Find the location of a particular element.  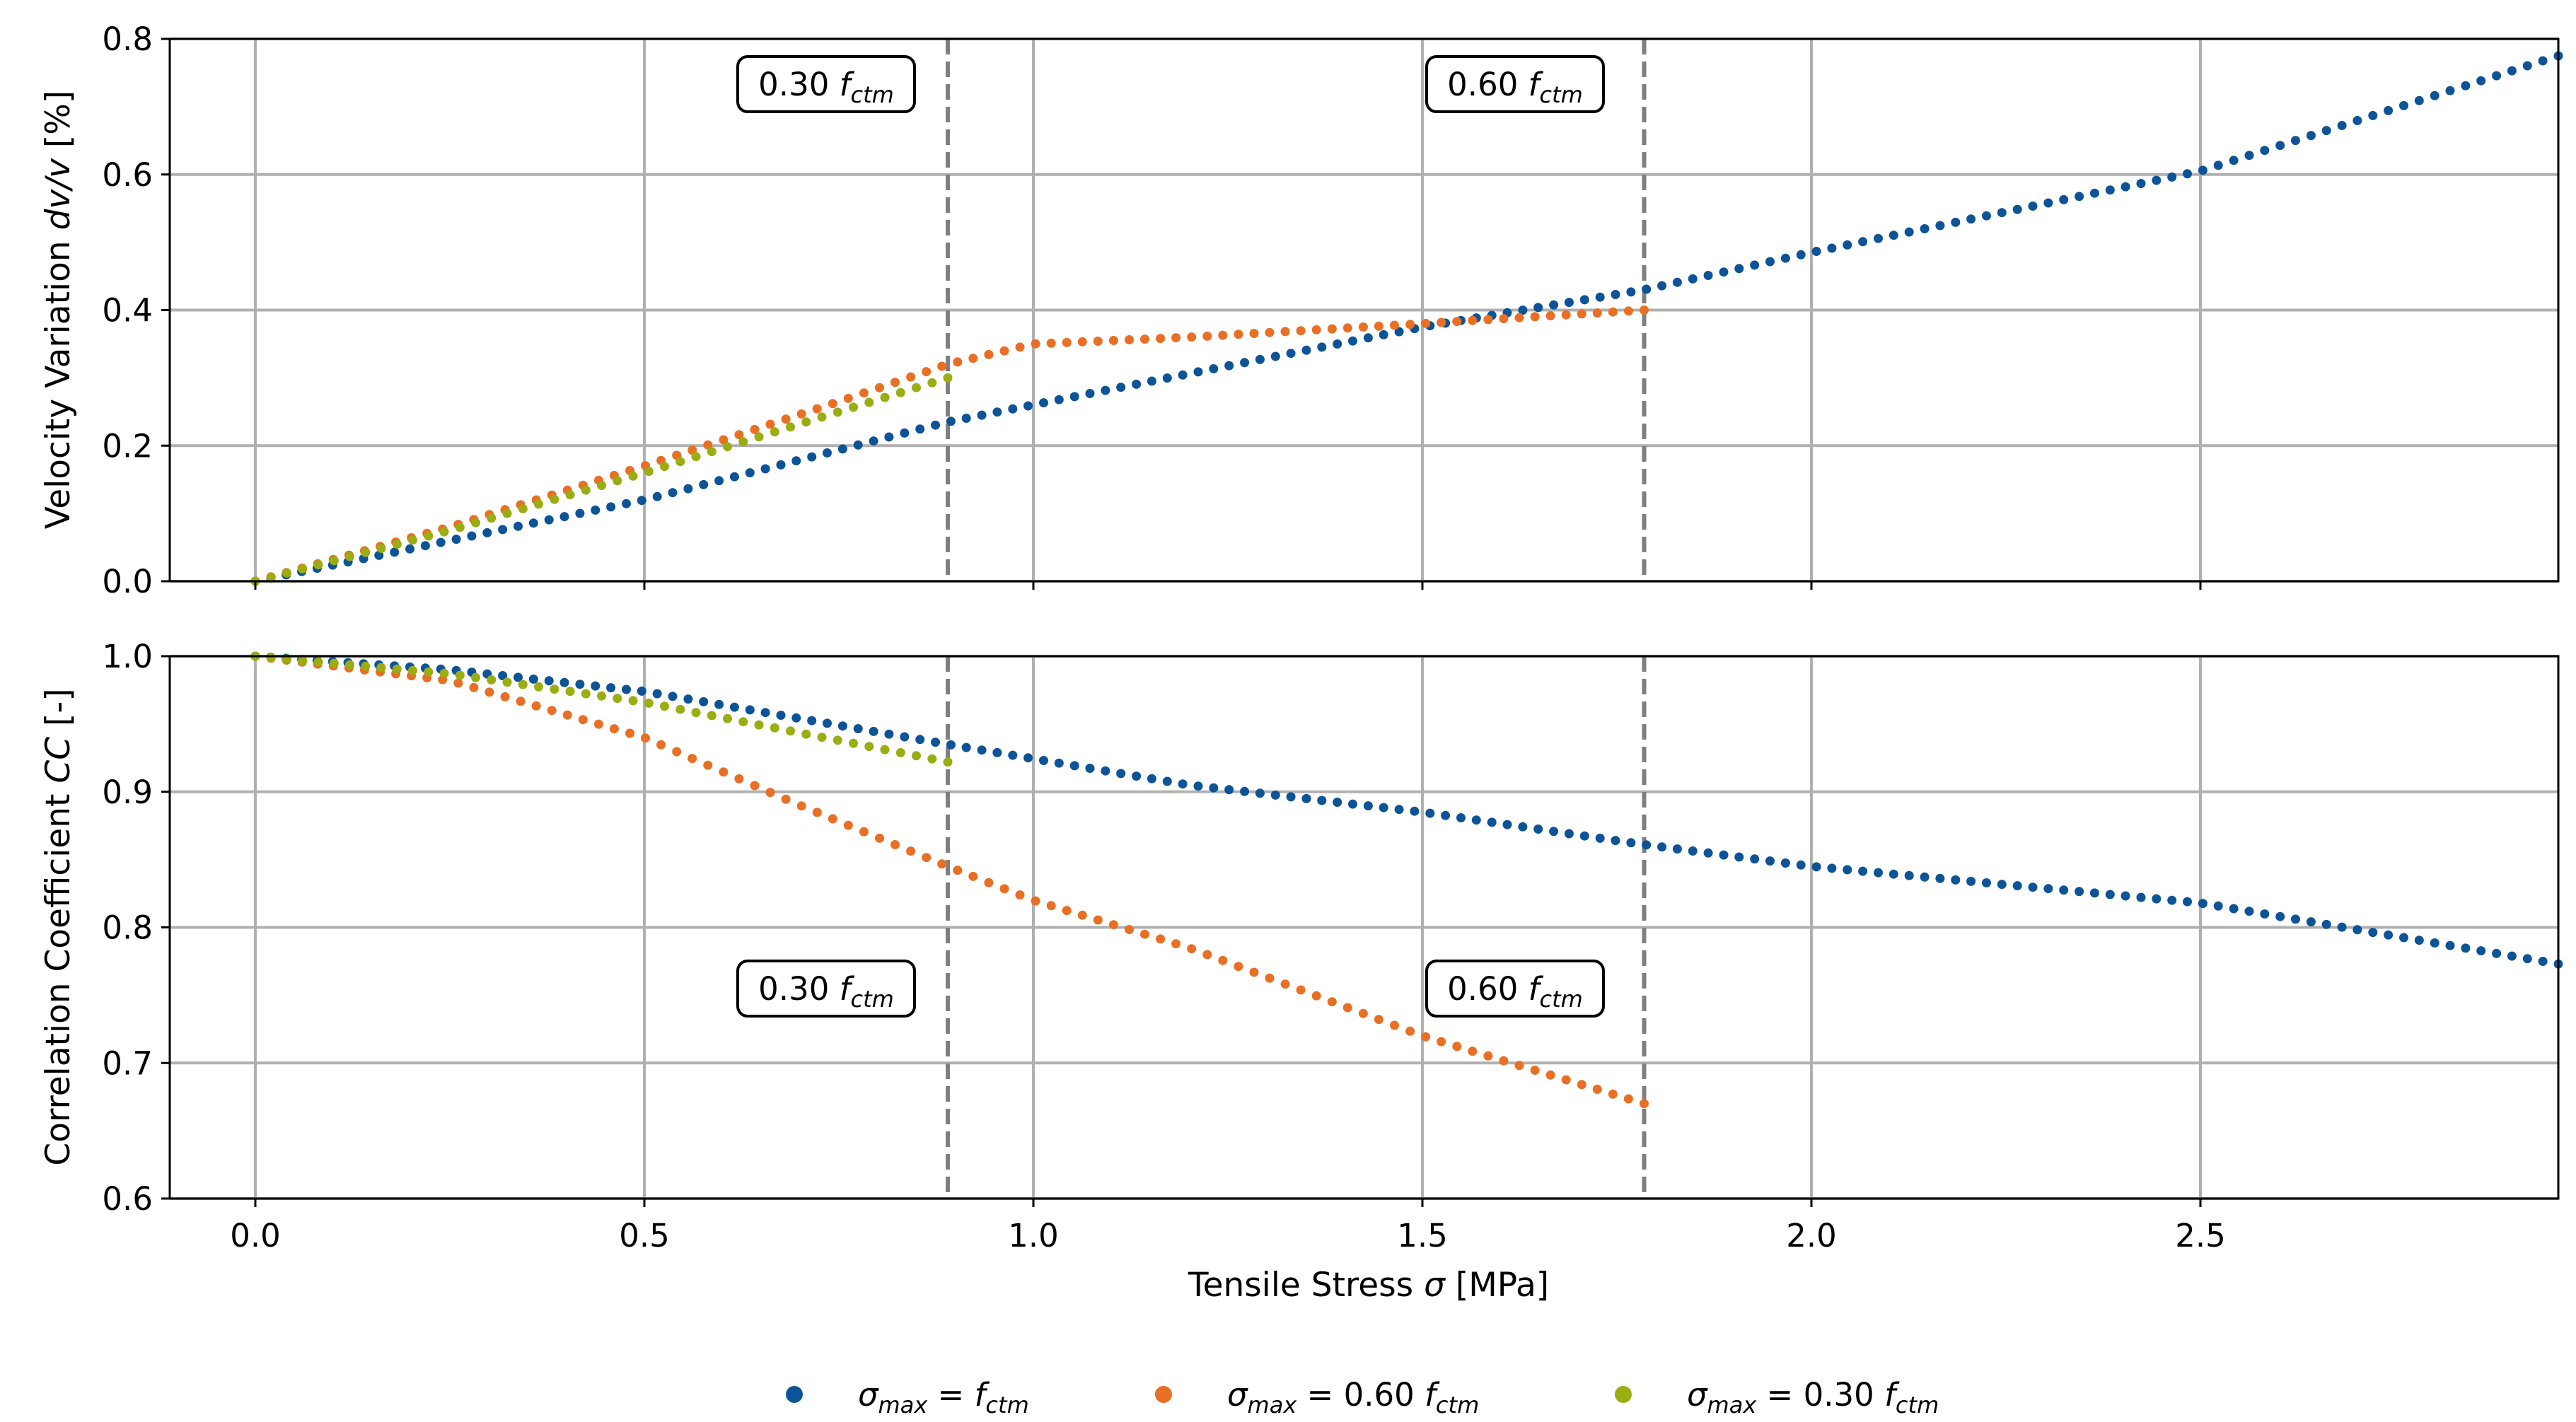

legend-marker-blue is located at coordinates (794, 1394).